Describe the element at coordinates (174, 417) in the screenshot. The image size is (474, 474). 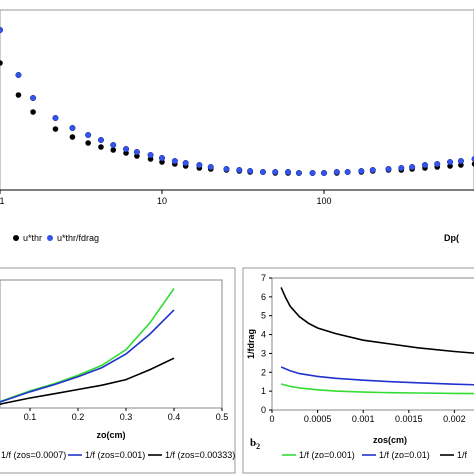
I see `bl-x-tick-label: 0.4` at that location.